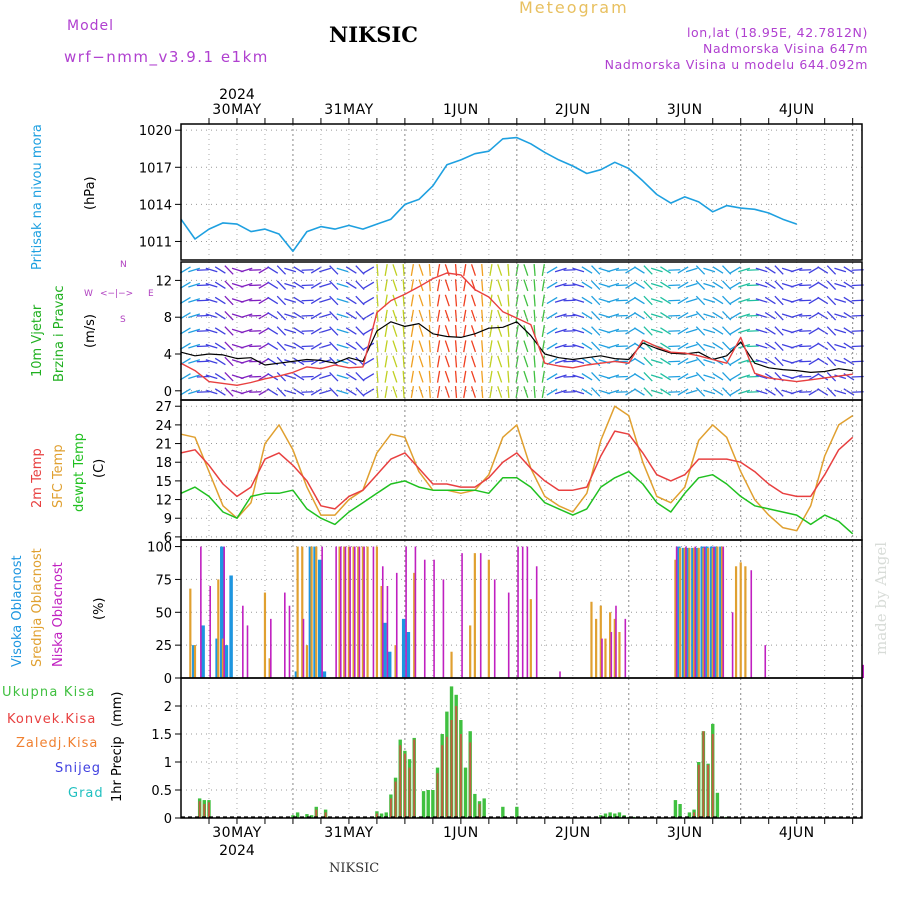  I want to click on y-tick-label: 18, so click(163, 463).